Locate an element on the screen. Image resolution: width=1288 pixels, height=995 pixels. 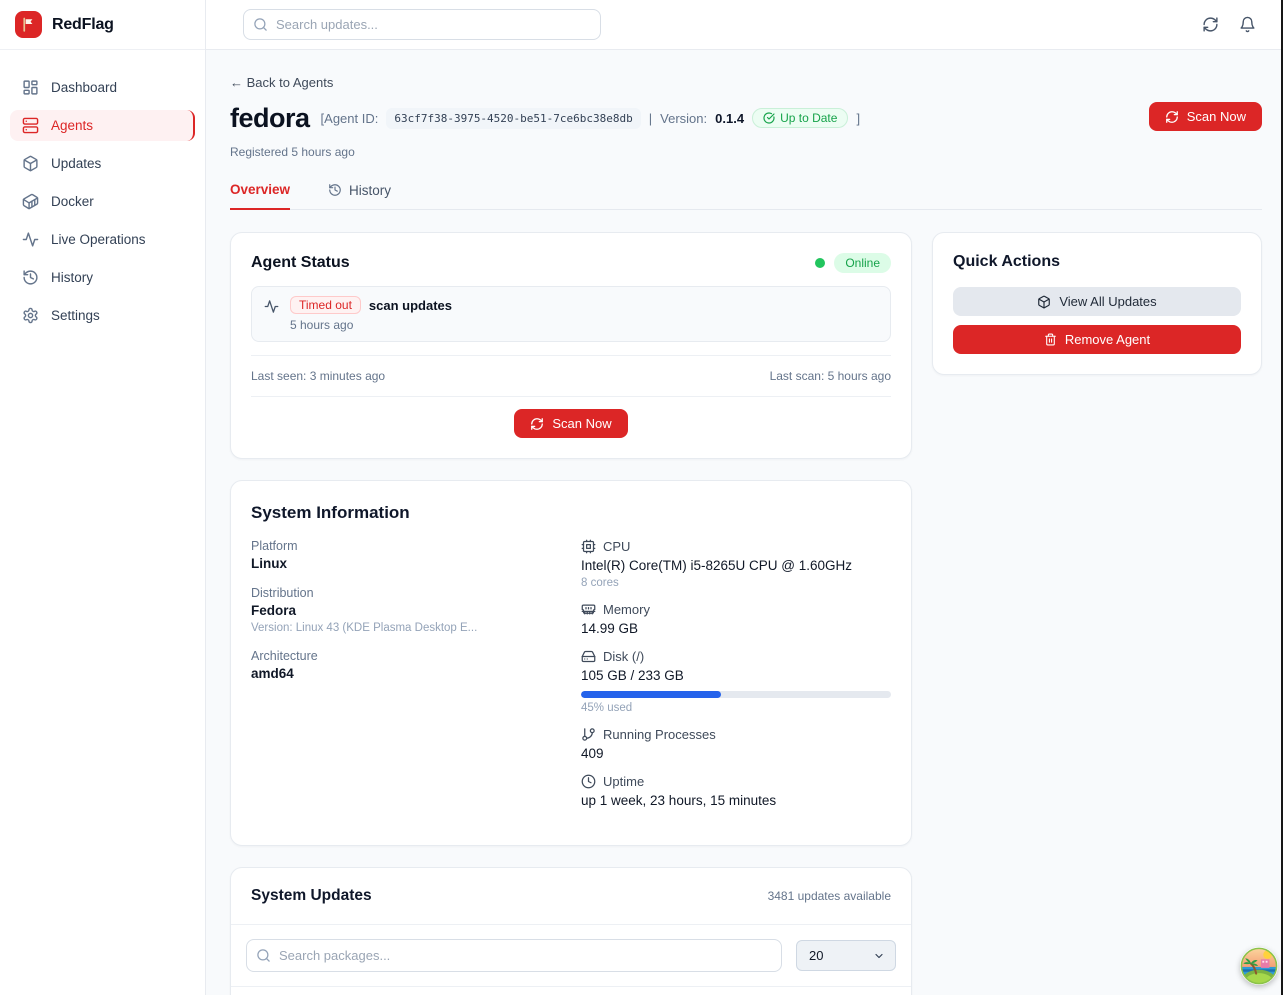
memory-value: 14.99 GB is located at coordinates (610, 628).